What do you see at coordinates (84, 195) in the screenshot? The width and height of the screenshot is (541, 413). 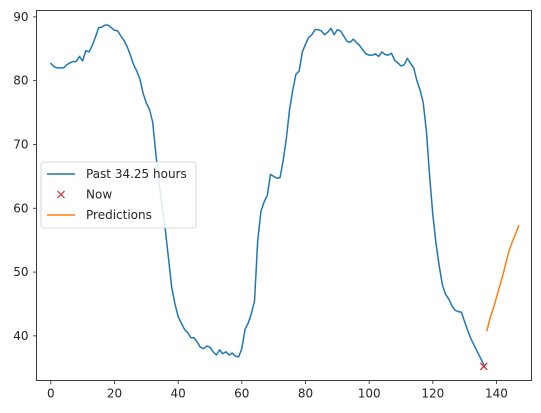 I see `legend-item: Now` at bounding box center [84, 195].